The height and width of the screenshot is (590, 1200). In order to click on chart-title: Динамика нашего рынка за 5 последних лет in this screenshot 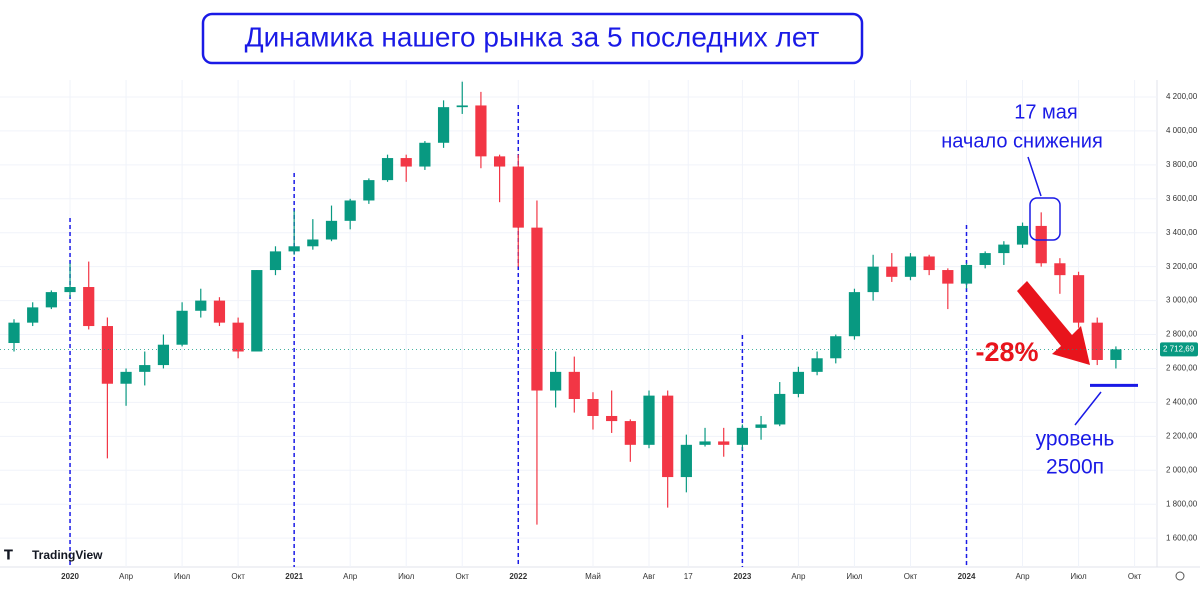, I will do `click(532, 36)`.